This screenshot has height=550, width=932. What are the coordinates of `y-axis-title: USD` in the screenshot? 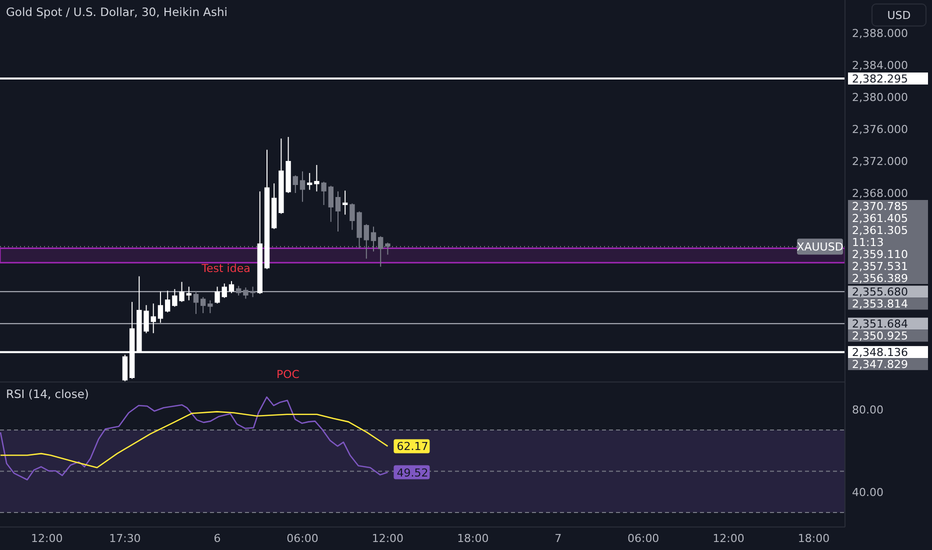 It's located at (899, 15).